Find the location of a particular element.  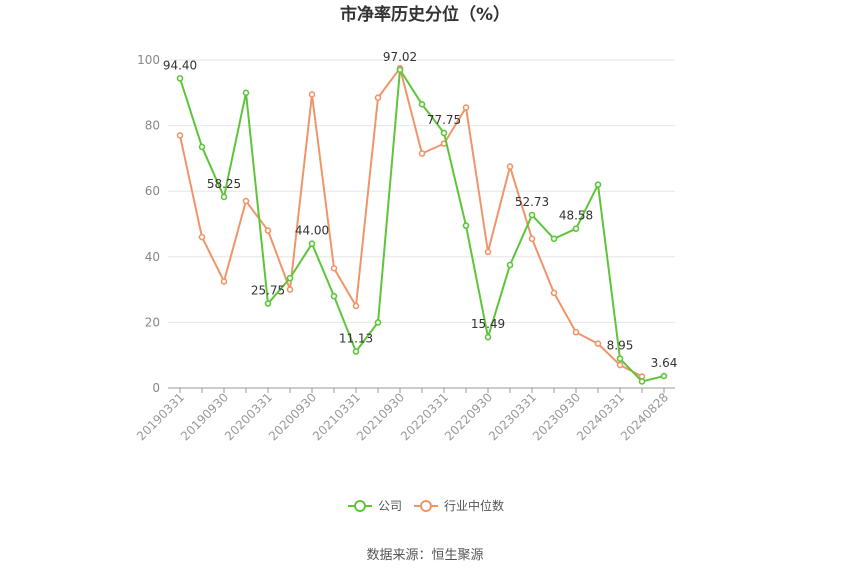

legend-marker-industry-median is located at coordinates (426, 506).